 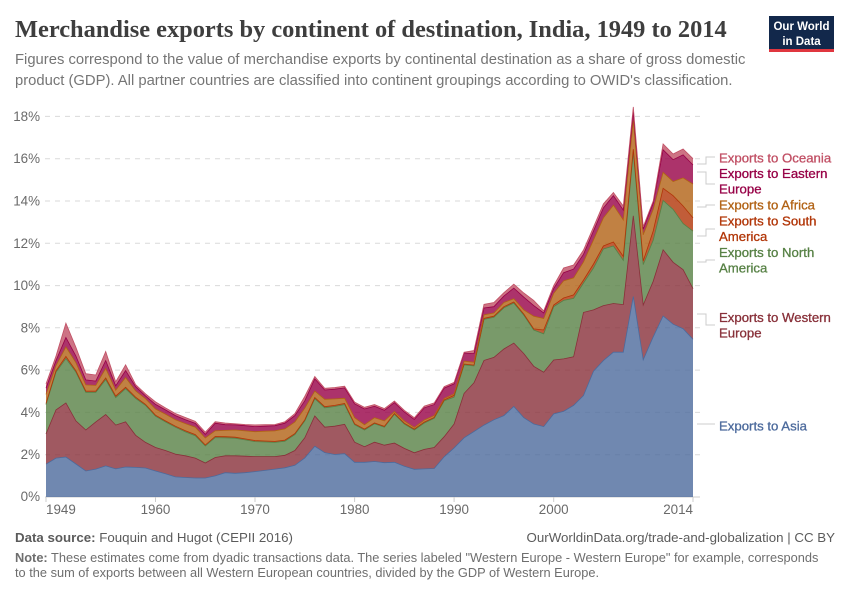 I want to click on svg-text: 1980, so click(x=355, y=509).